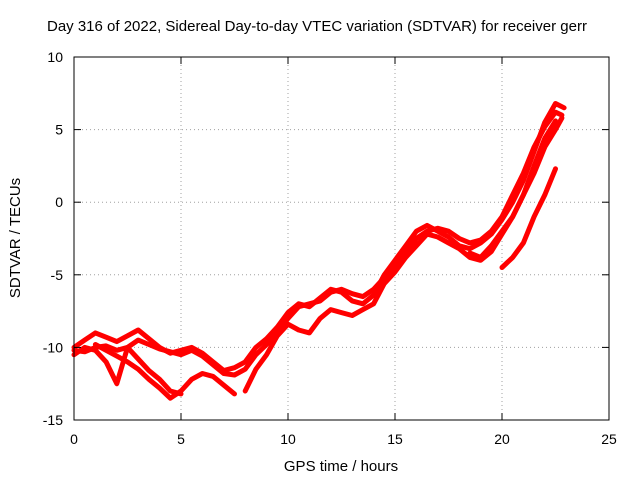 This screenshot has width=640, height=480. I want to click on y-tick-label: 5, so click(59, 130).